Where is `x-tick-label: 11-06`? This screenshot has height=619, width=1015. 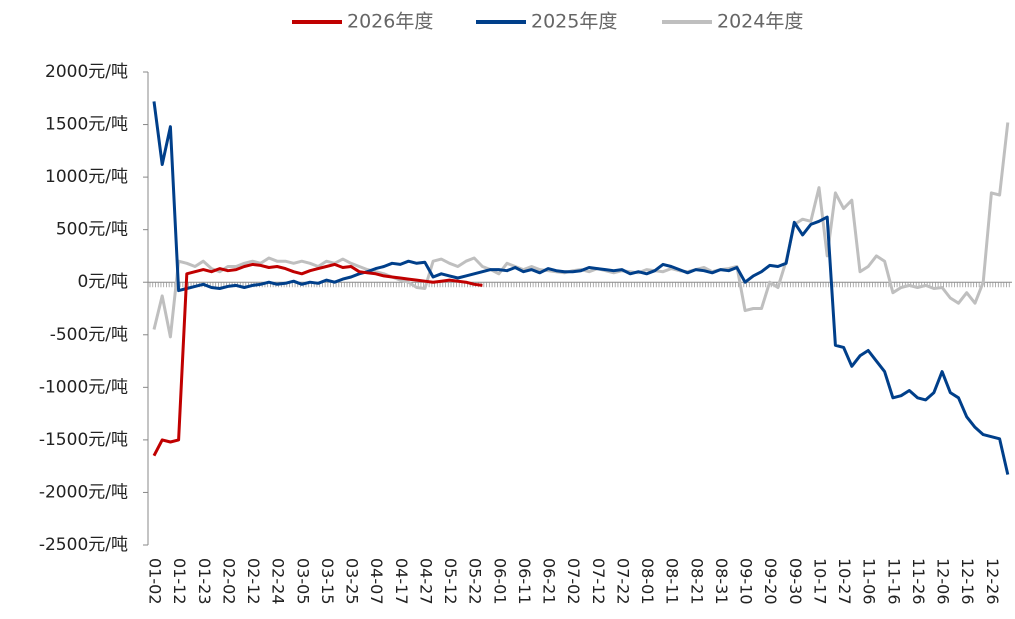
x-tick-label: 11-06 is located at coordinates (869, 581).